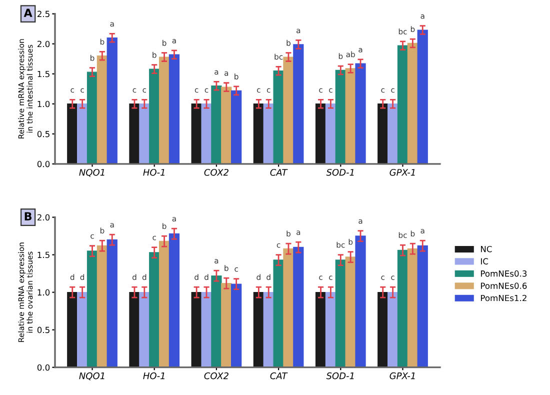 The width and height of the screenshot is (550, 395). What do you see at coordinates (28, 12) in the screenshot?
I see `chart-title: A` at bounding box center [28, 12].